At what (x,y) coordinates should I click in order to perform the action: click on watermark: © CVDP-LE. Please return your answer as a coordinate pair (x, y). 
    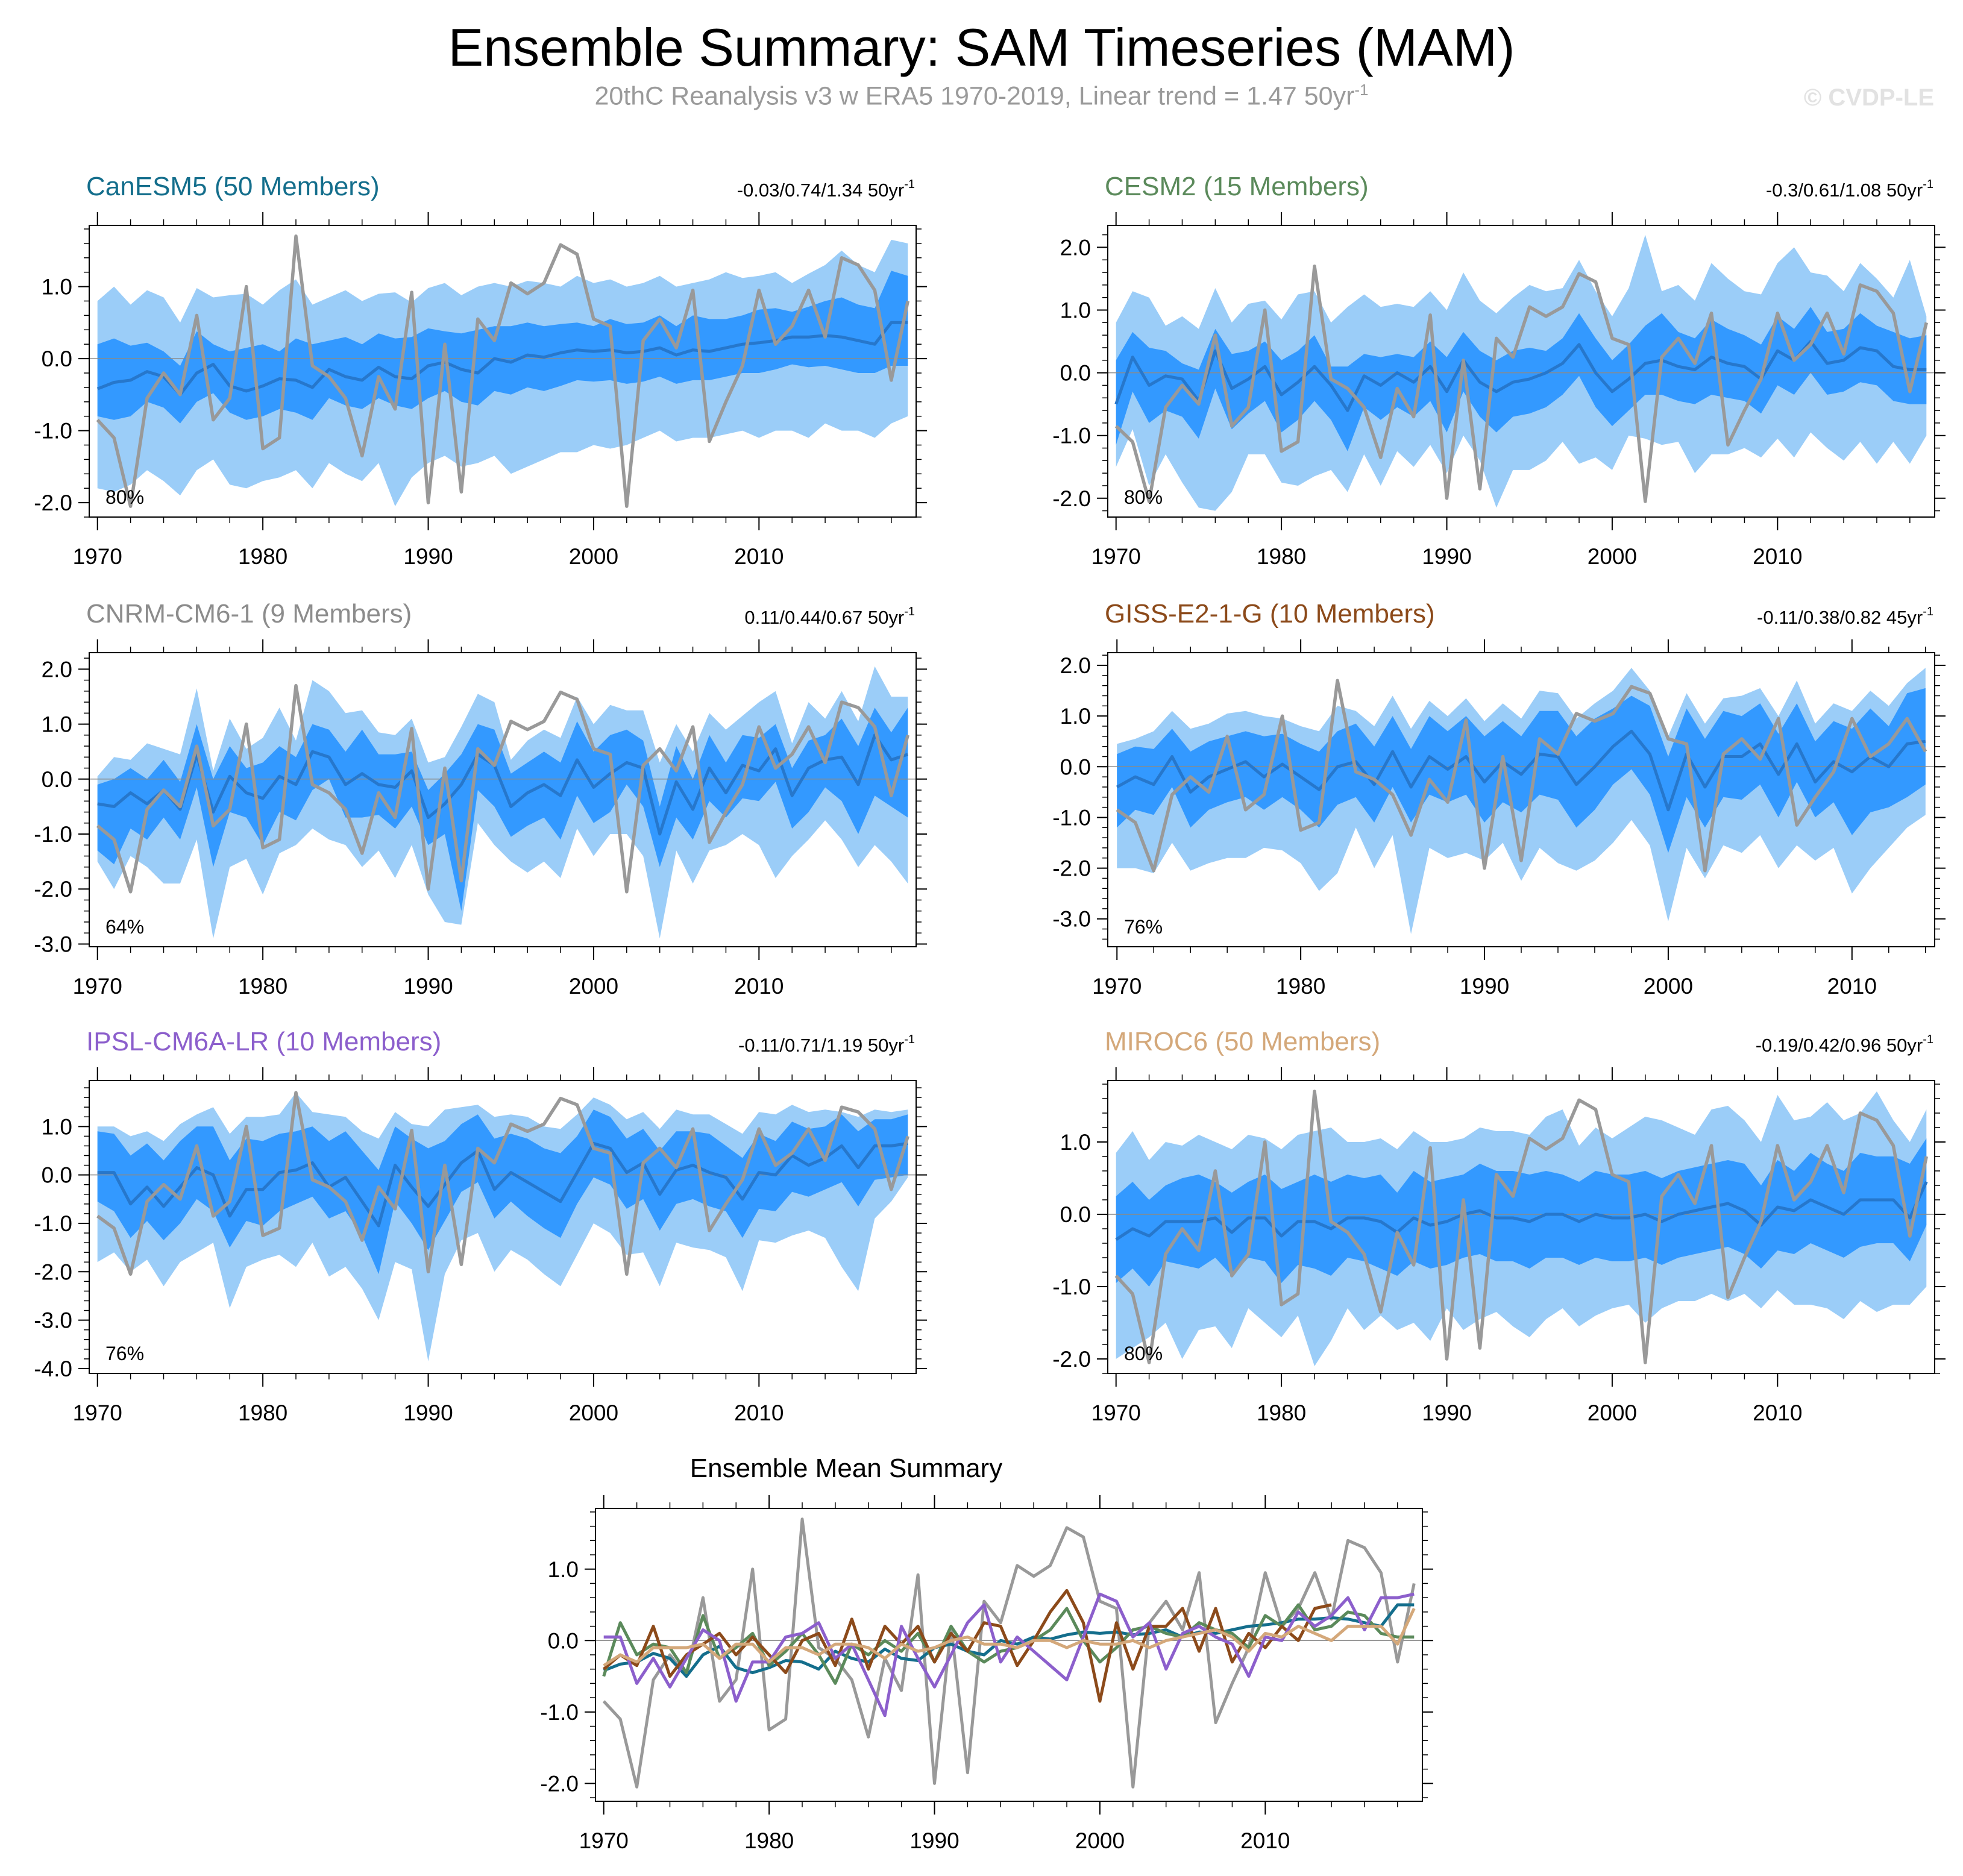
    Looking at the image, I should click on (1868, 97).